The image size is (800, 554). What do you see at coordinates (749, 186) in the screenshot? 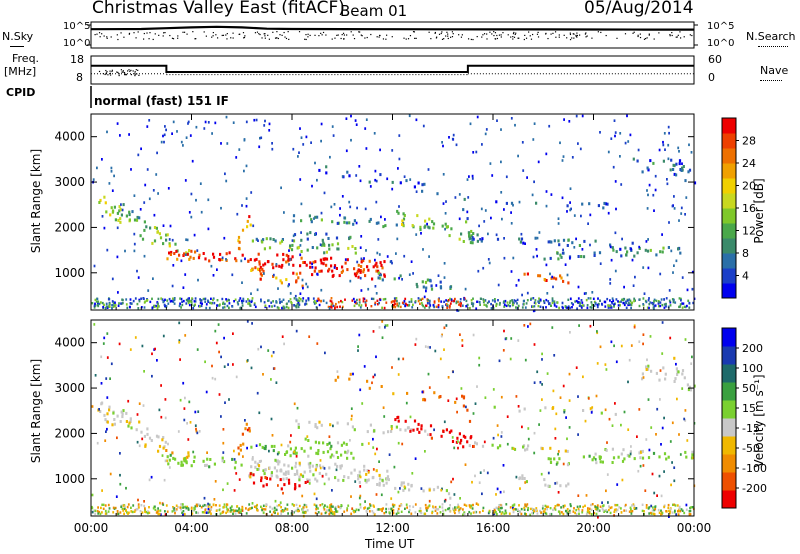
I see `power-colorbar-tick-label: 20` at bounding box center [749, 186].